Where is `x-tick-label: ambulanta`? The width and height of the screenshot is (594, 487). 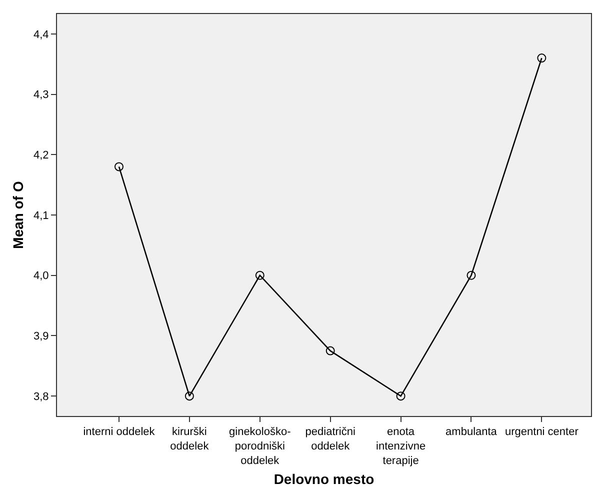
x-tick-label: ambulanta is located at coordinates (472, 432).